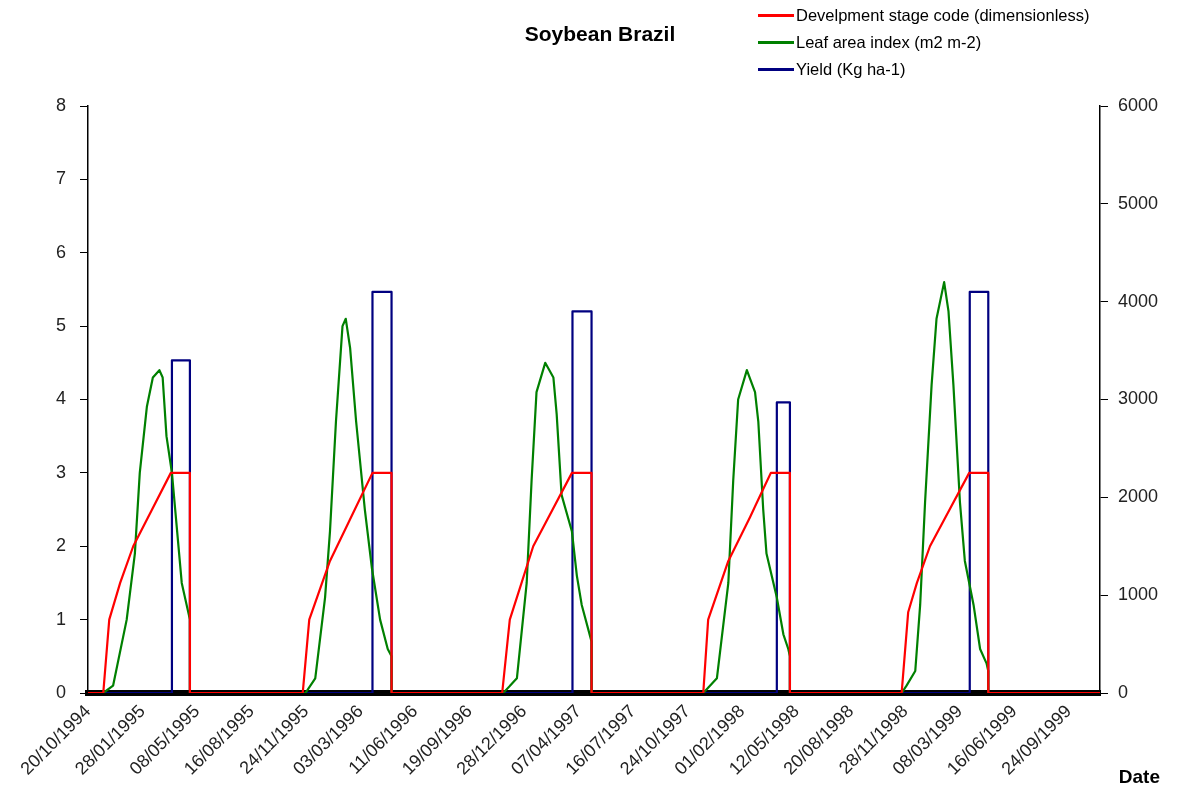 This screenshot has width=1186, height=798. What do you see at coordinates (60, 398) in the screenshot?
I see `y-tick-label: 4` at bounding box center [60, 398].